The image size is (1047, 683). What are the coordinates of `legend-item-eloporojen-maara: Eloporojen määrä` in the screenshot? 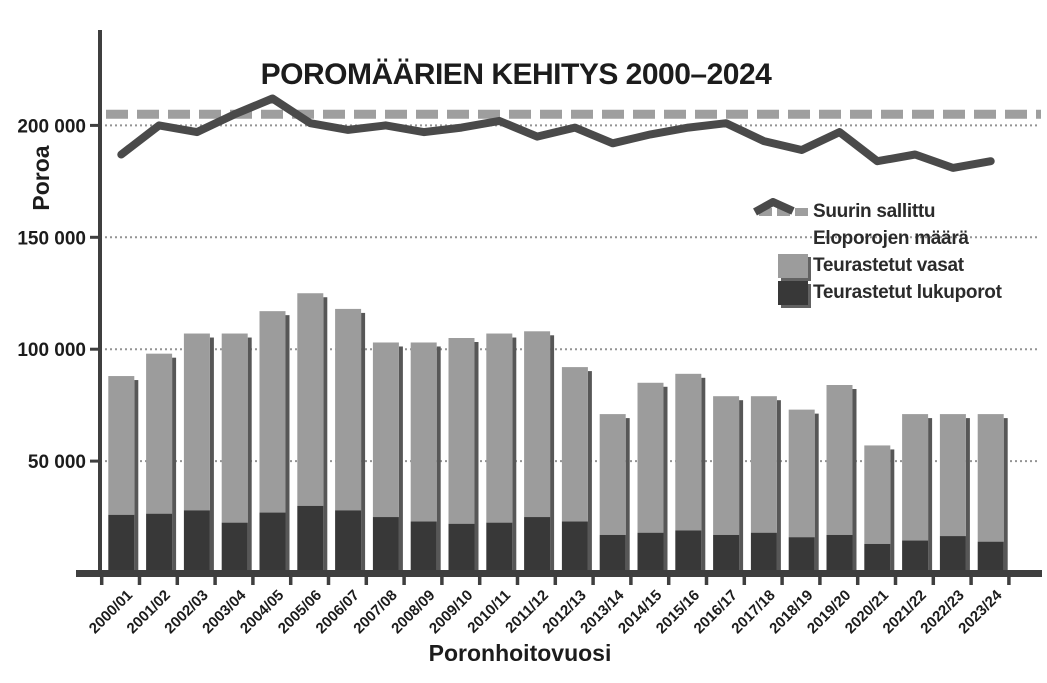 It's located at (877, 225).